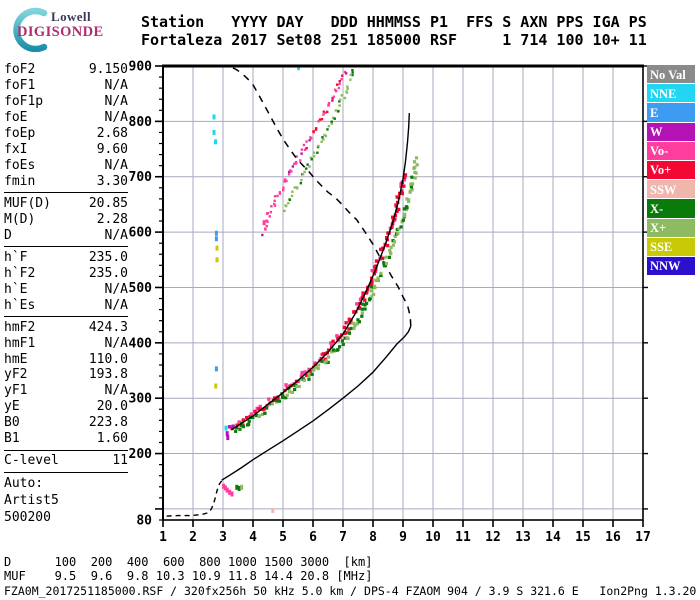 The height and width of the screenshot is (600, 700). Describe the element at coordinates (163, 537) in the screenshot. I see `x-axis-label: 1` at that location.